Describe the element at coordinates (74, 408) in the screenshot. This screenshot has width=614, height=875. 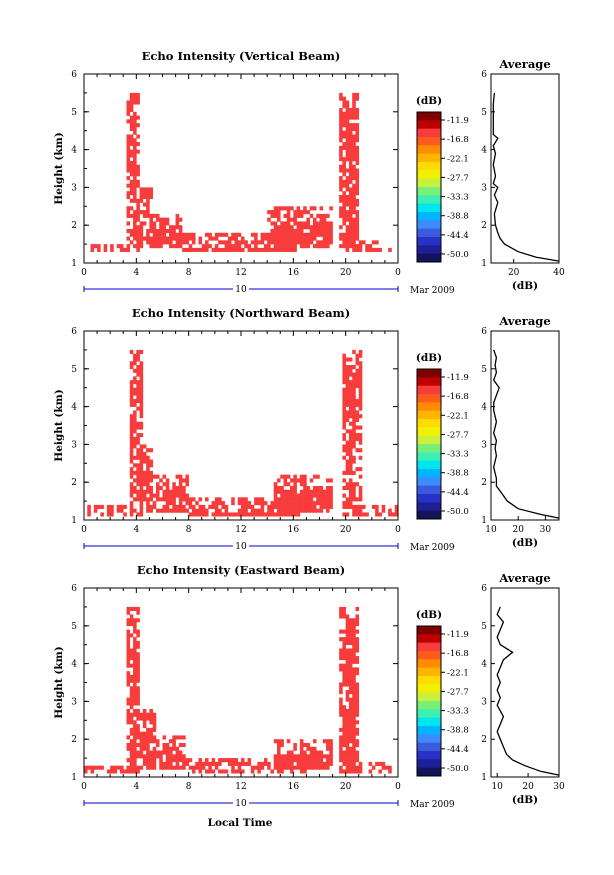
I see `y-tick-label: 4` at that location.